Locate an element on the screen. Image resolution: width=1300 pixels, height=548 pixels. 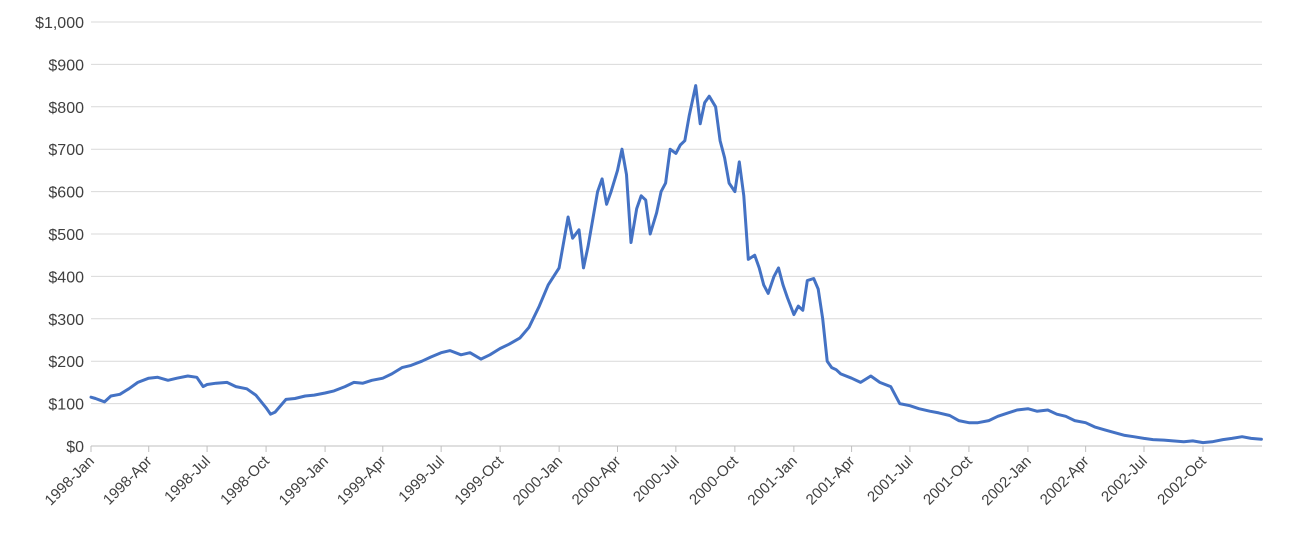
x-tick-label: 2001-Jul is located at coordinates (890, 479).